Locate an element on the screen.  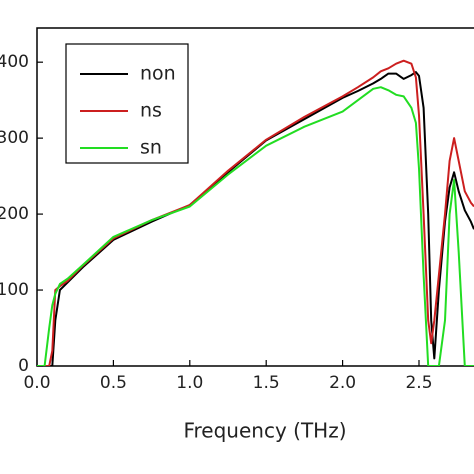
x-tick-label: 0.5 is located at coordinates (113, 383).